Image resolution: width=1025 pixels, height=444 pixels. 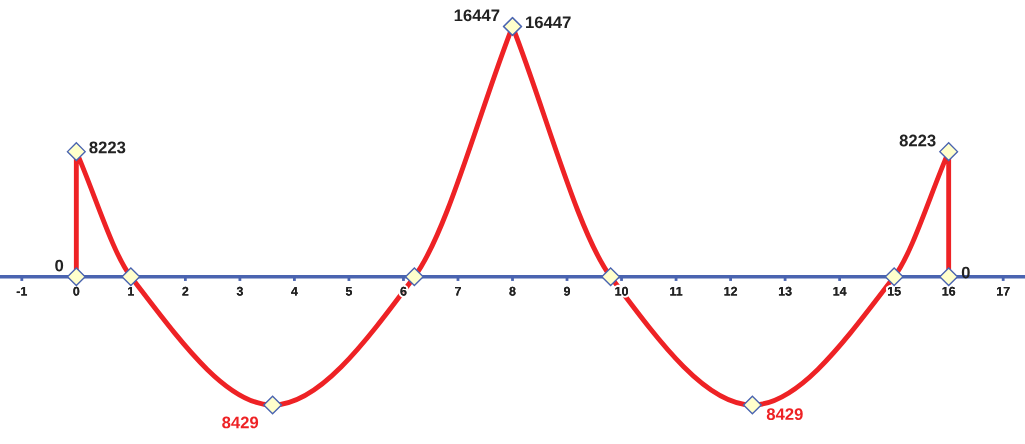 What do you see at coordinates (785, 291) in the screenshot?
I see `x-tick-label: 13` at bounding box center [785, 291].